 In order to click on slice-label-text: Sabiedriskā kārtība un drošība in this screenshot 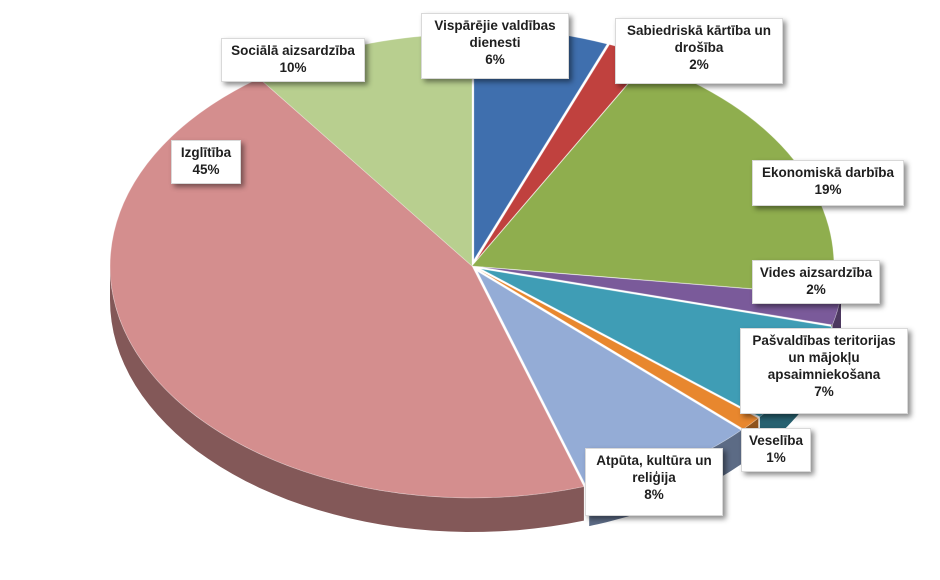, I will do `click(699, 39)`.